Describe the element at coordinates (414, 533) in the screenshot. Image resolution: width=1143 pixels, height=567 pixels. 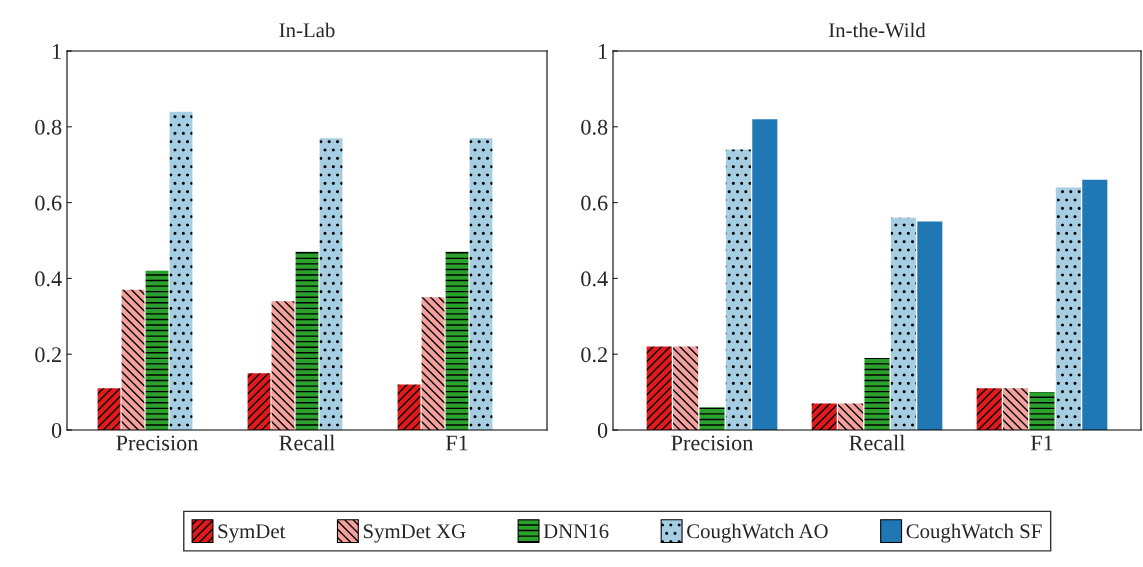
I see `legend-label: SymDet XG` at that location.